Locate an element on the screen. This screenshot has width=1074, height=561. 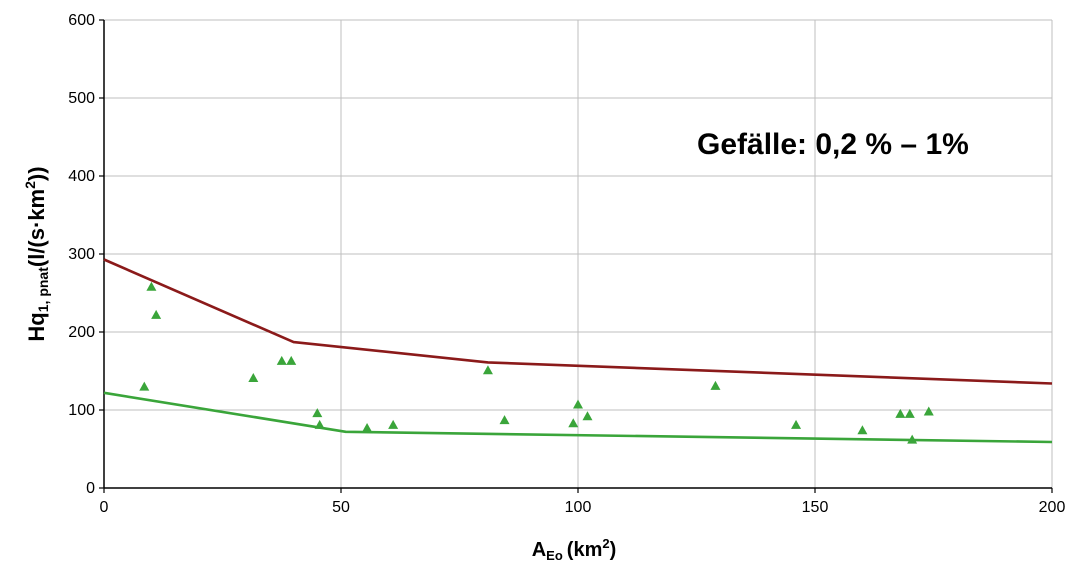
x-axis-title-unit-close: ) is located at coordinates (613, 550).